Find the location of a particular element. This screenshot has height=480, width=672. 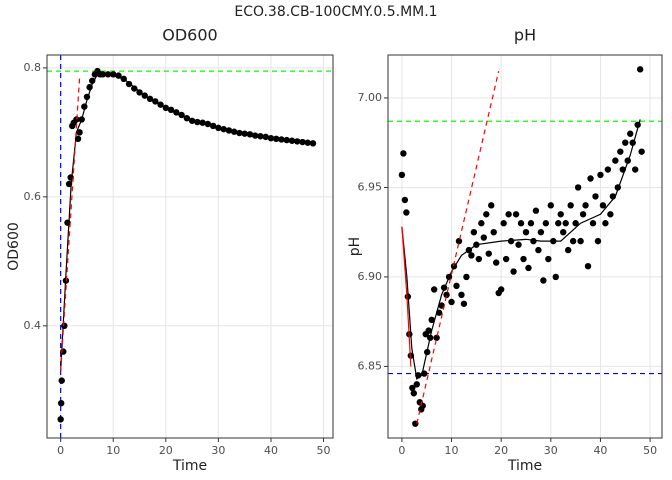

y-tick-label: 6.85 is located at coordinates (370, 365).